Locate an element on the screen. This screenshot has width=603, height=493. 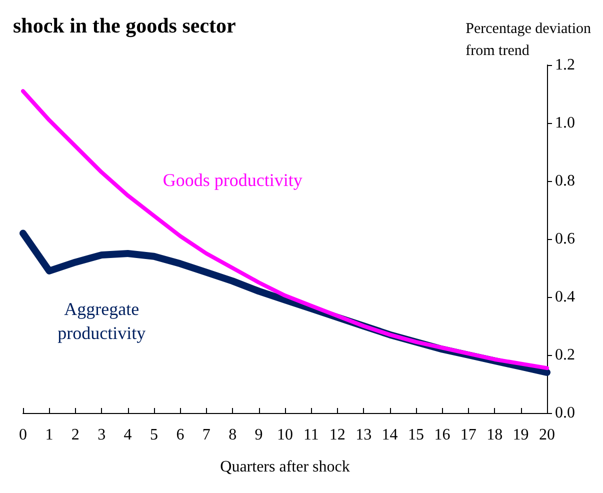
x-tick-label: 15 is located at coordinates (416, 435).